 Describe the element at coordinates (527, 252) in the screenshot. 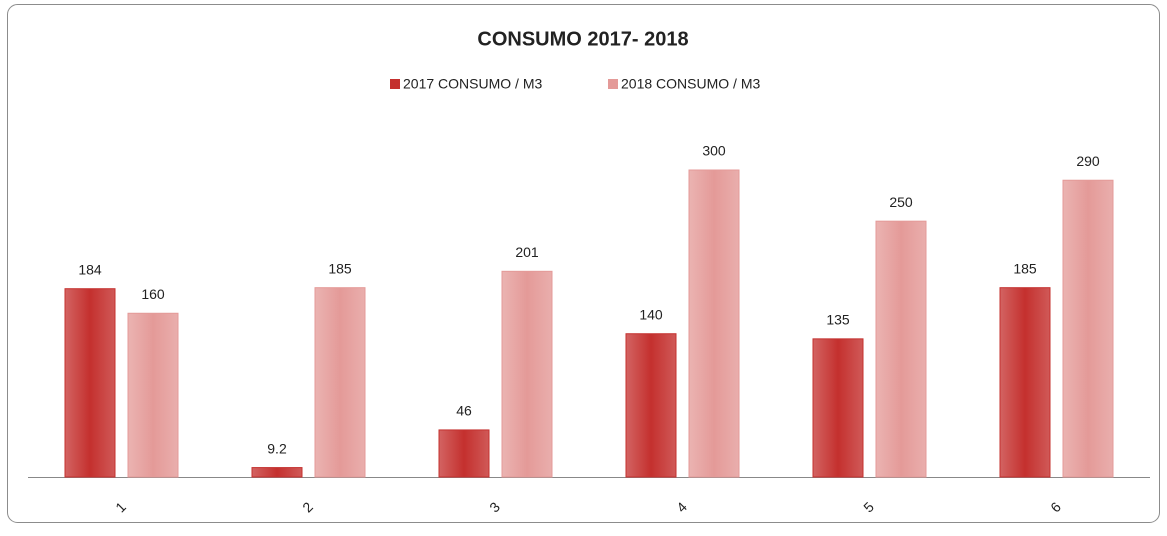

I see `data-label: 201` at that location.